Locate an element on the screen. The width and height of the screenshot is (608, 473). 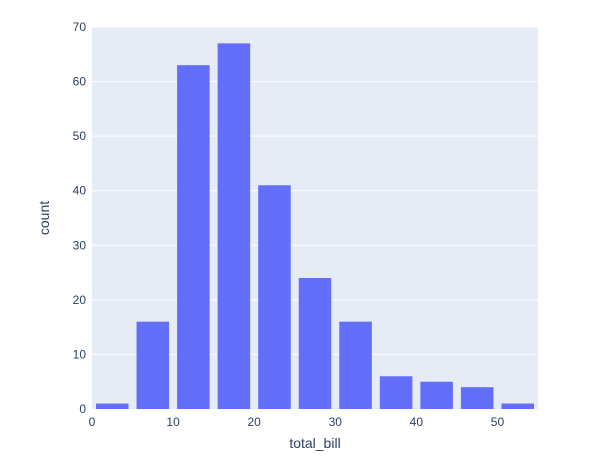
x-axis-title: total_bill is located at coordinates (314, 443).